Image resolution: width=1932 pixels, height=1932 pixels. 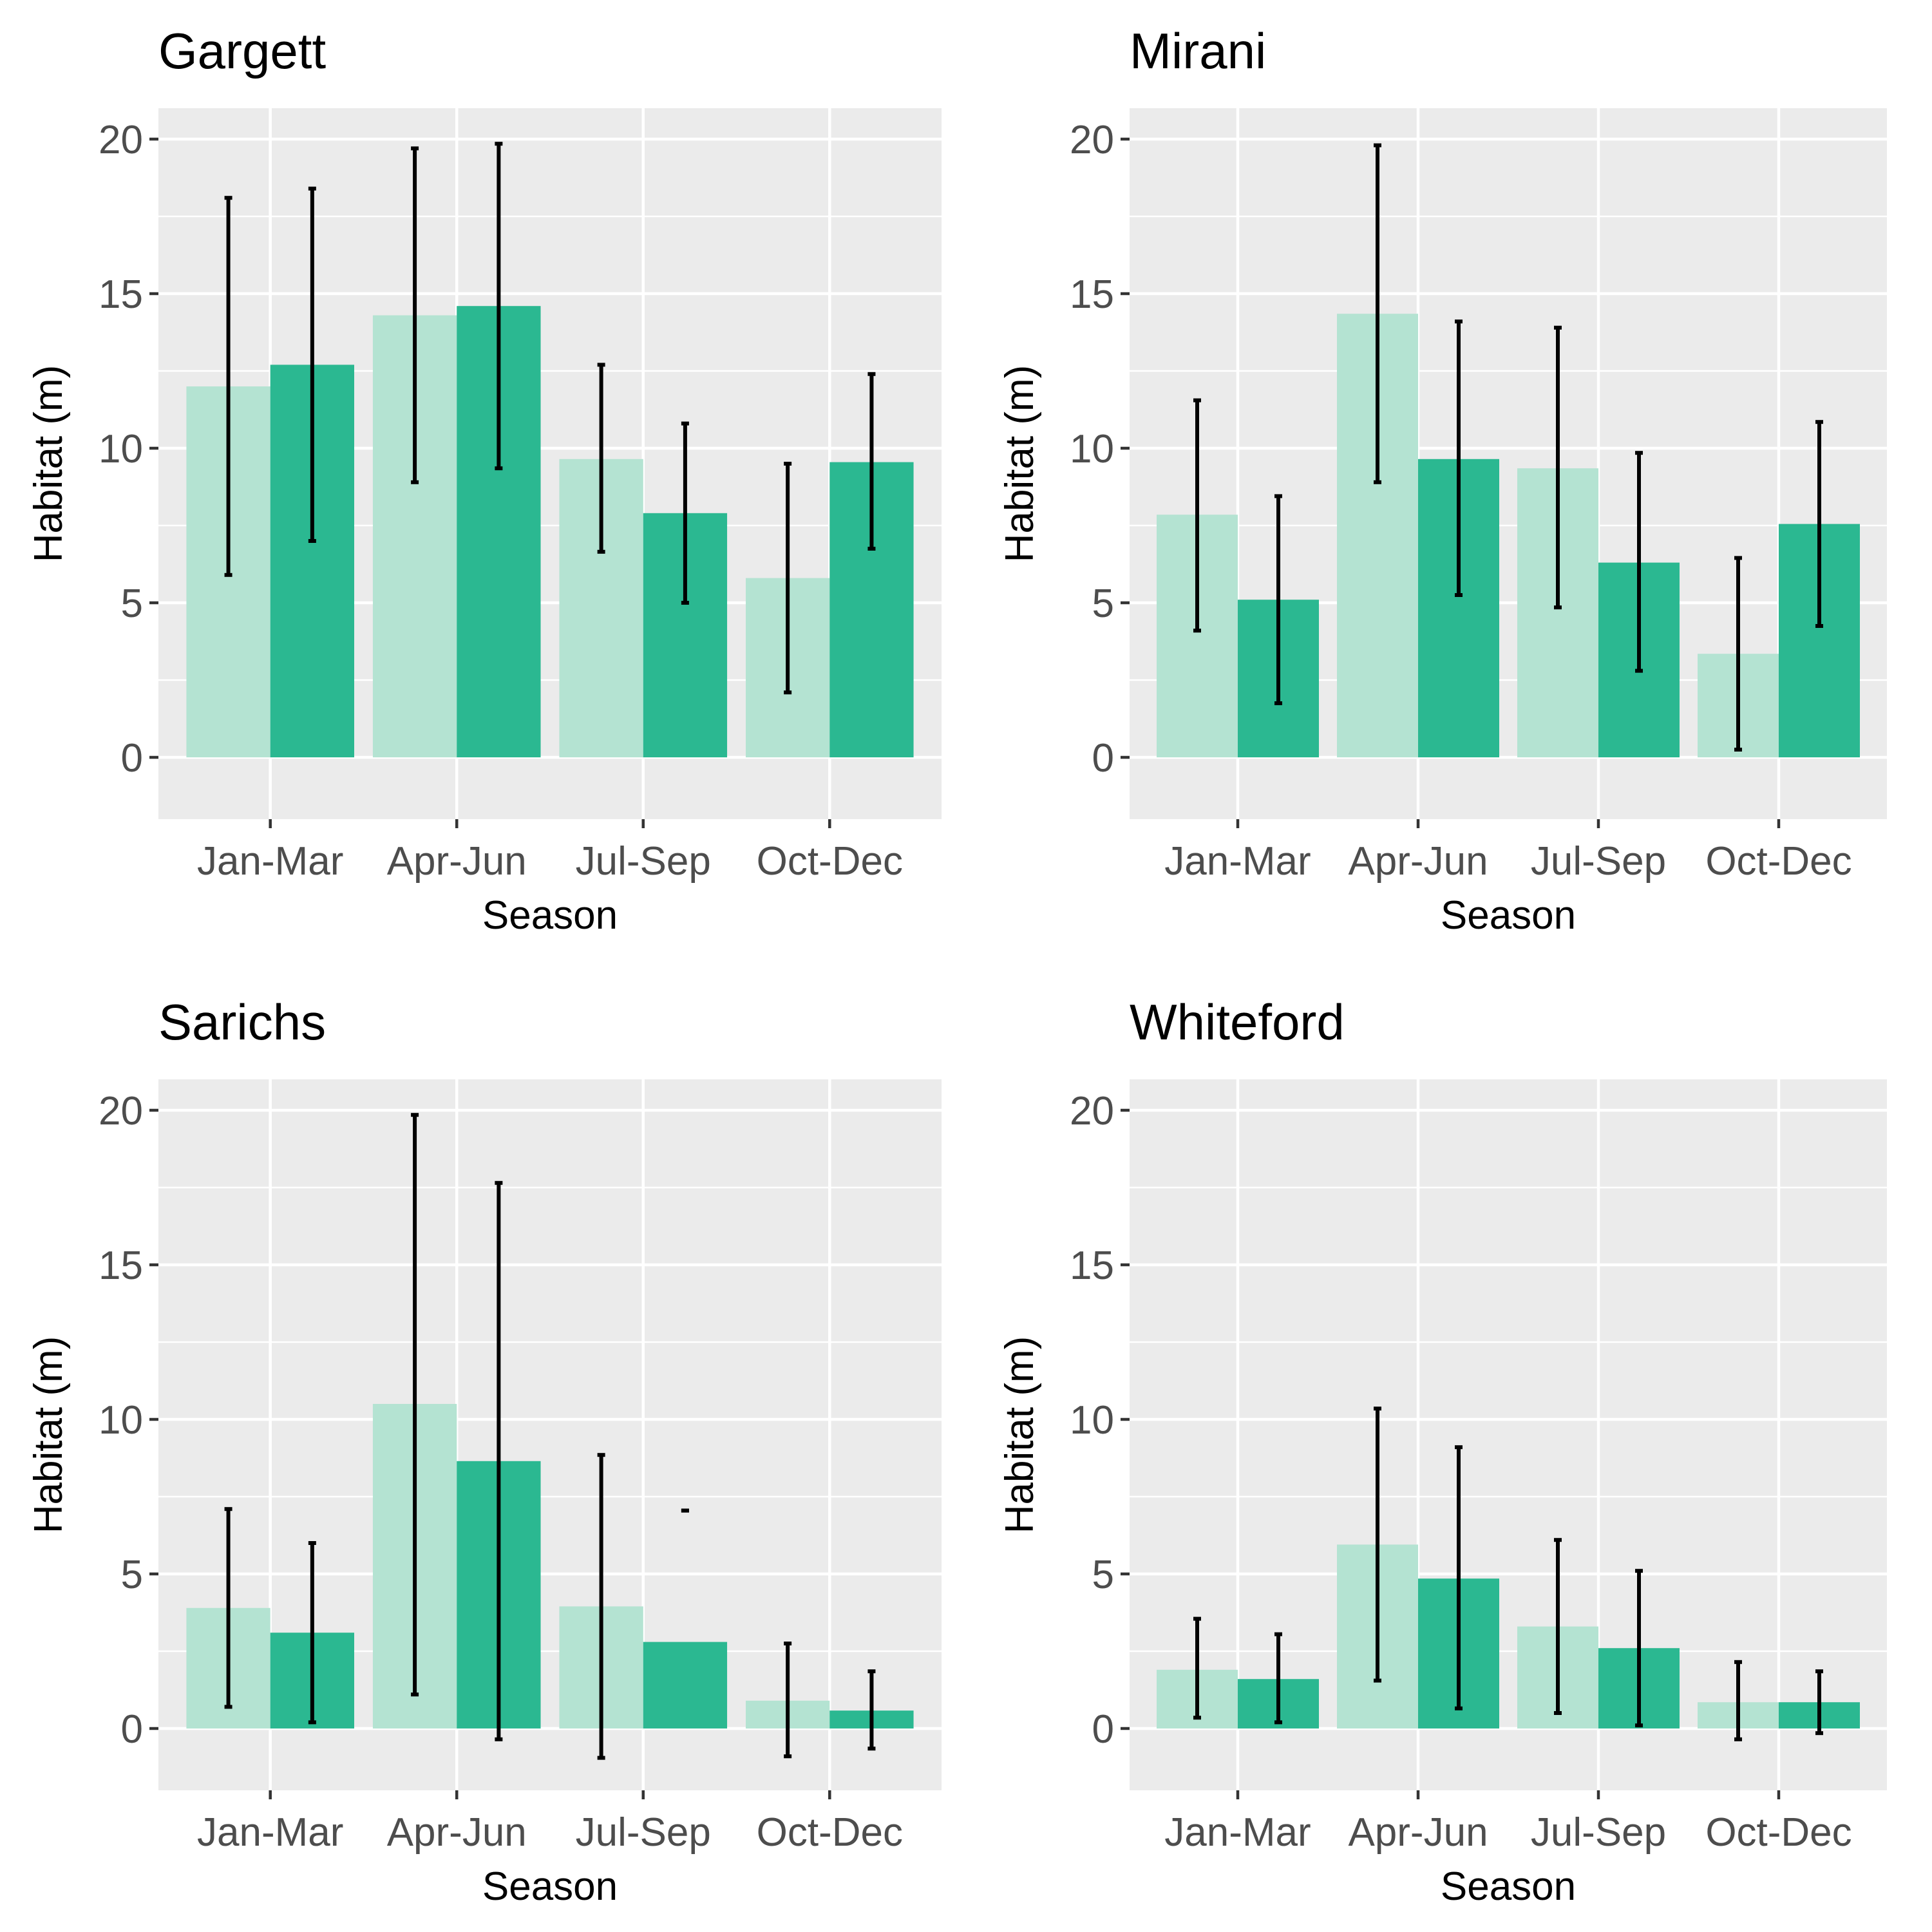 I want to click on panel-title: Whiteford, so click(x=1237, y=1022).